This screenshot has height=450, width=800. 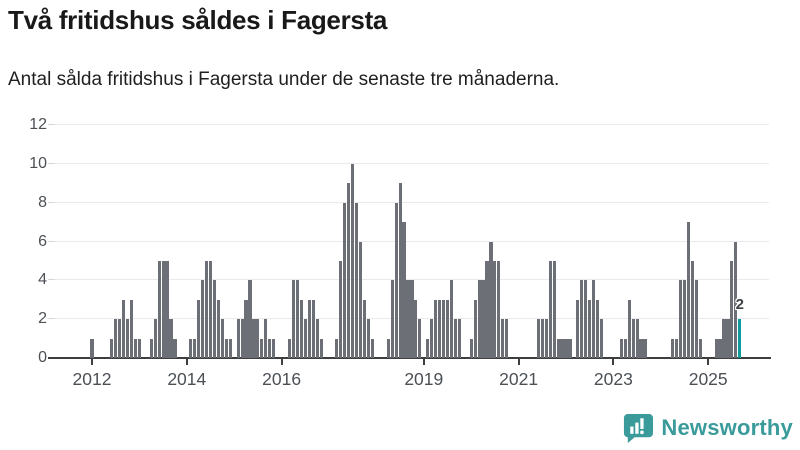 What do you see at coordinates (412, 124) in the screenshot?
I see `gridline-y12` at bounding box center [412, 124].